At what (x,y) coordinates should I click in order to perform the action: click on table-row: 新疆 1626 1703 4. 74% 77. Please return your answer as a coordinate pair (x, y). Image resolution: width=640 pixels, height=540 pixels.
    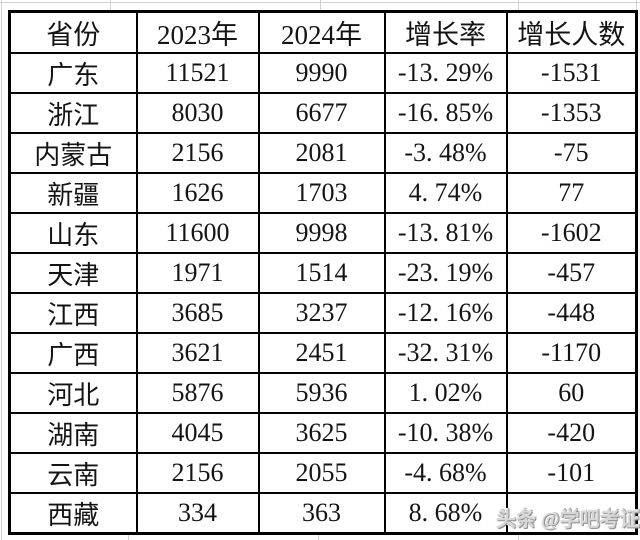
    Looking at the image, I should click on (323, 193).